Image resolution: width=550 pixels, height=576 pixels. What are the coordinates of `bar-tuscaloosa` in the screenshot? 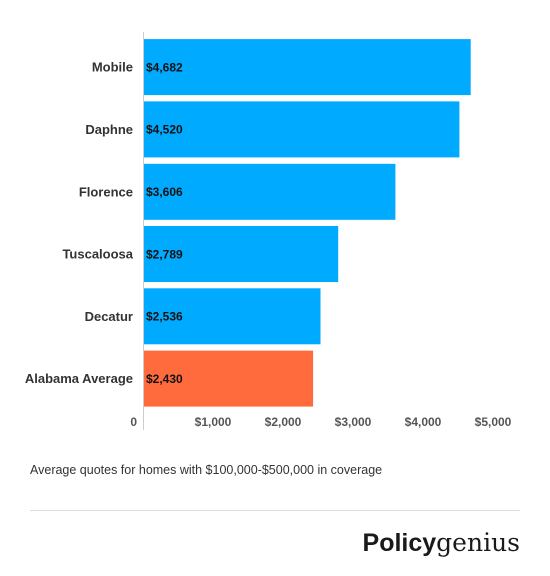 It's located at (241, 254).